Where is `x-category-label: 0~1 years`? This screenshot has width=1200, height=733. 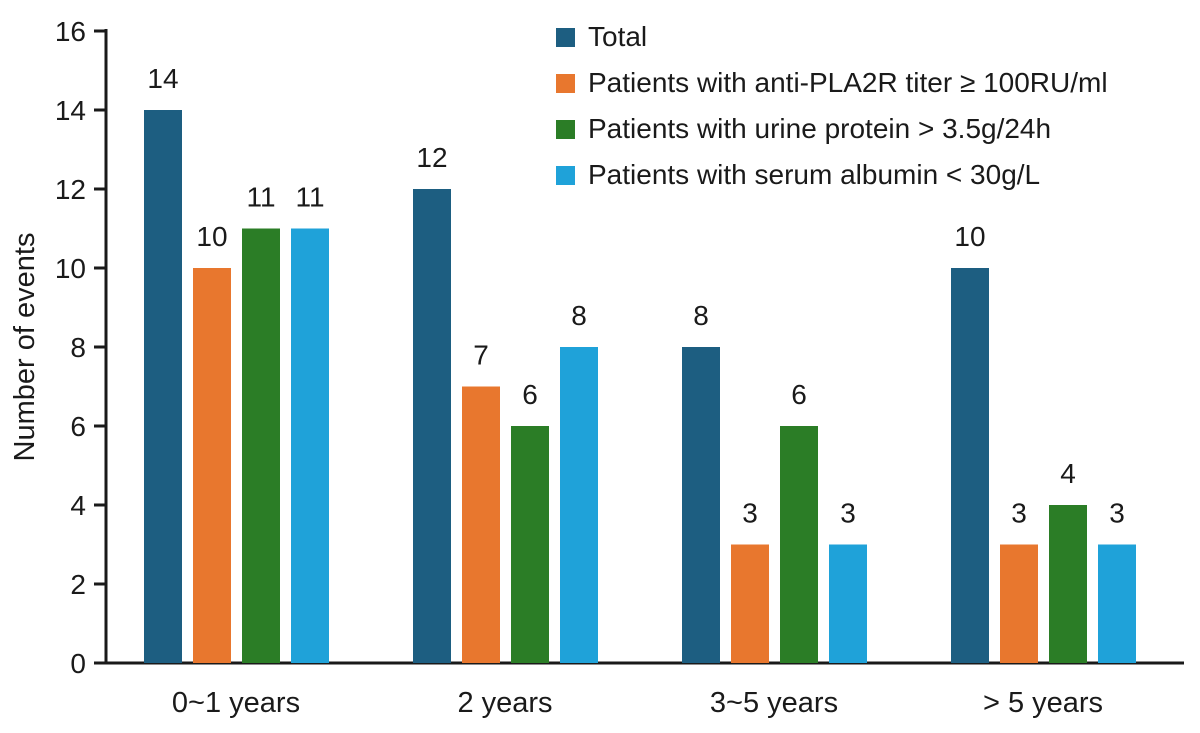 x-category-label: 0~1 years is located at coordinates (236, 703).